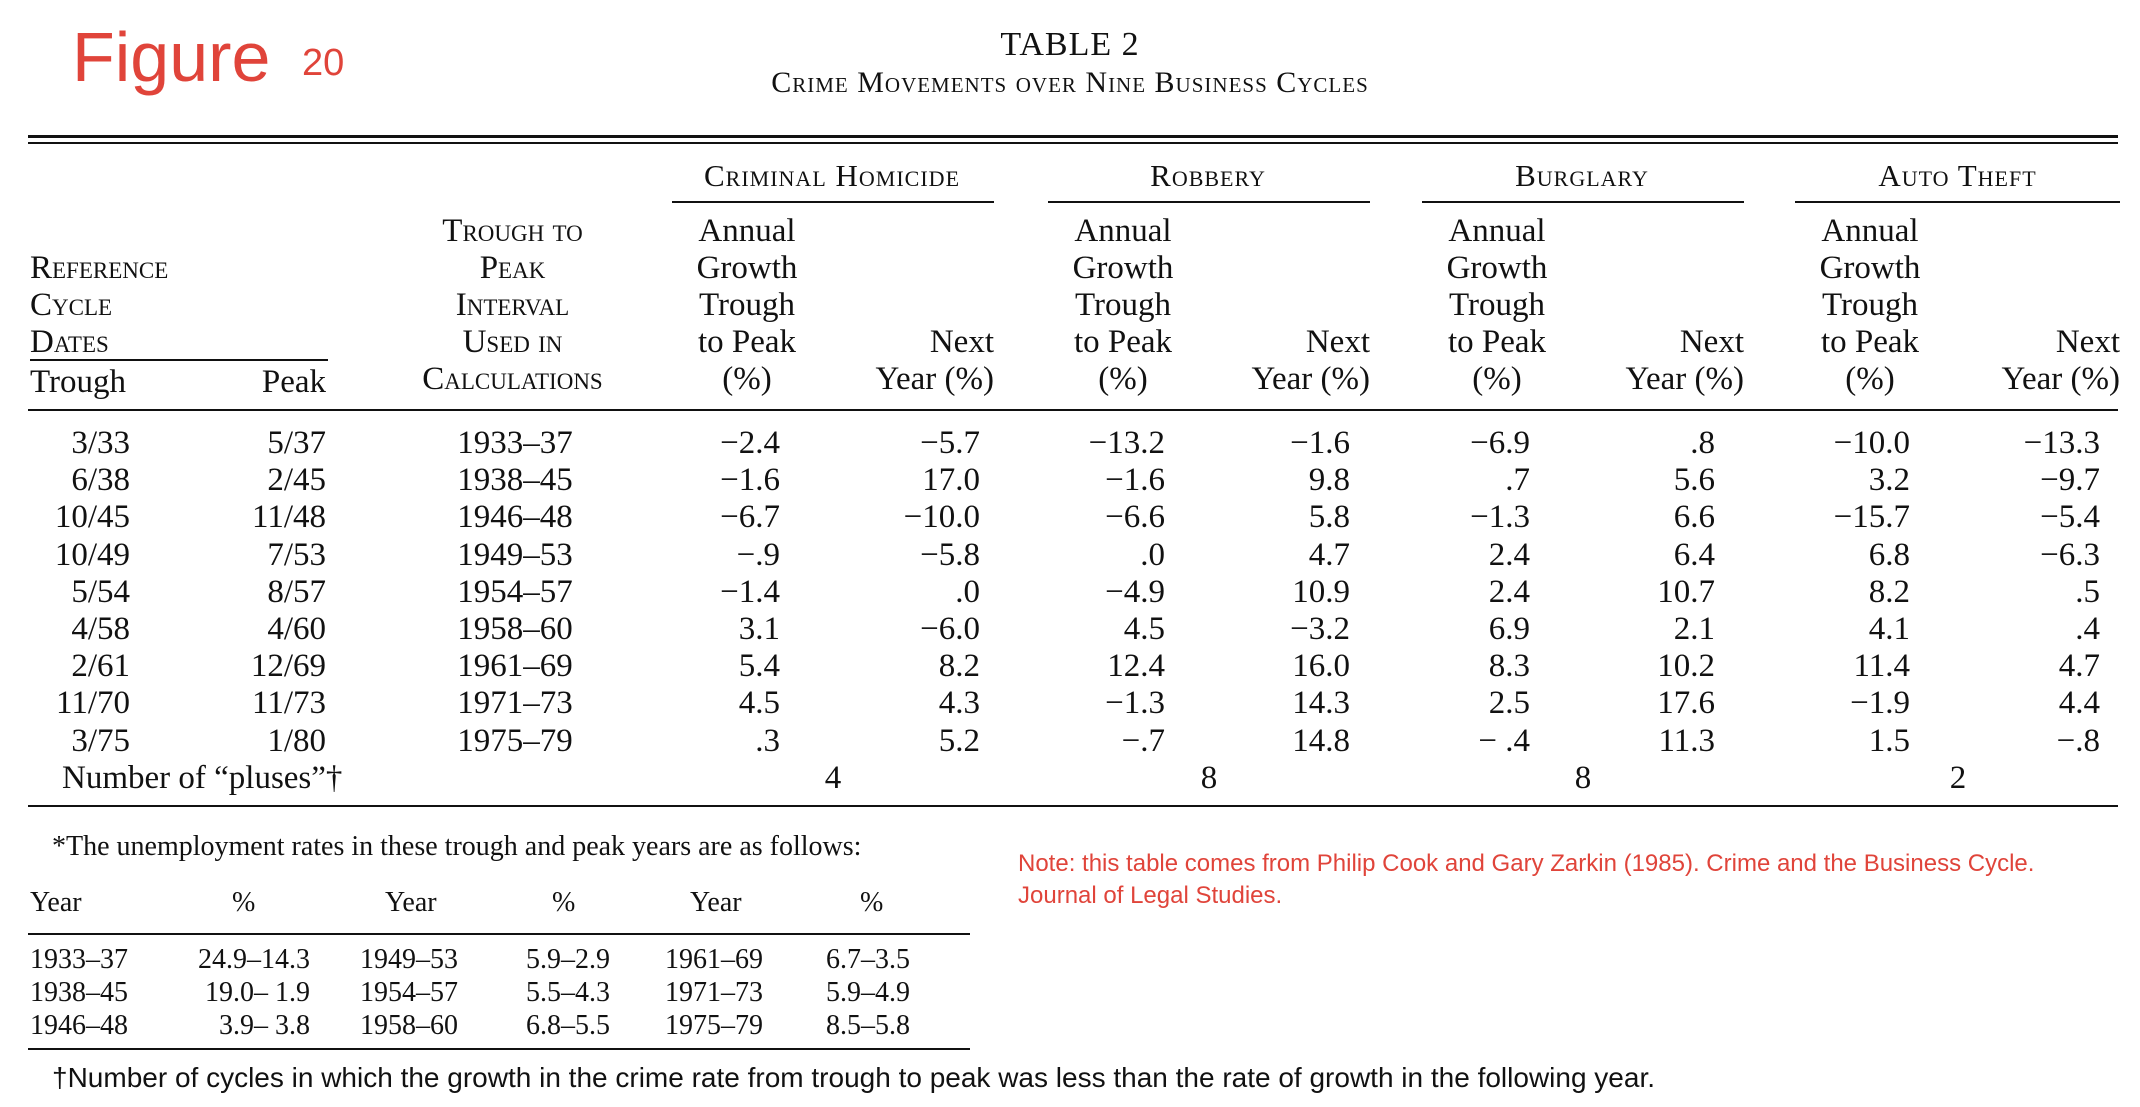  Describe the element at coordinates (759, 666) in the screenshot. I see `value-cell: 5.4` at that location.